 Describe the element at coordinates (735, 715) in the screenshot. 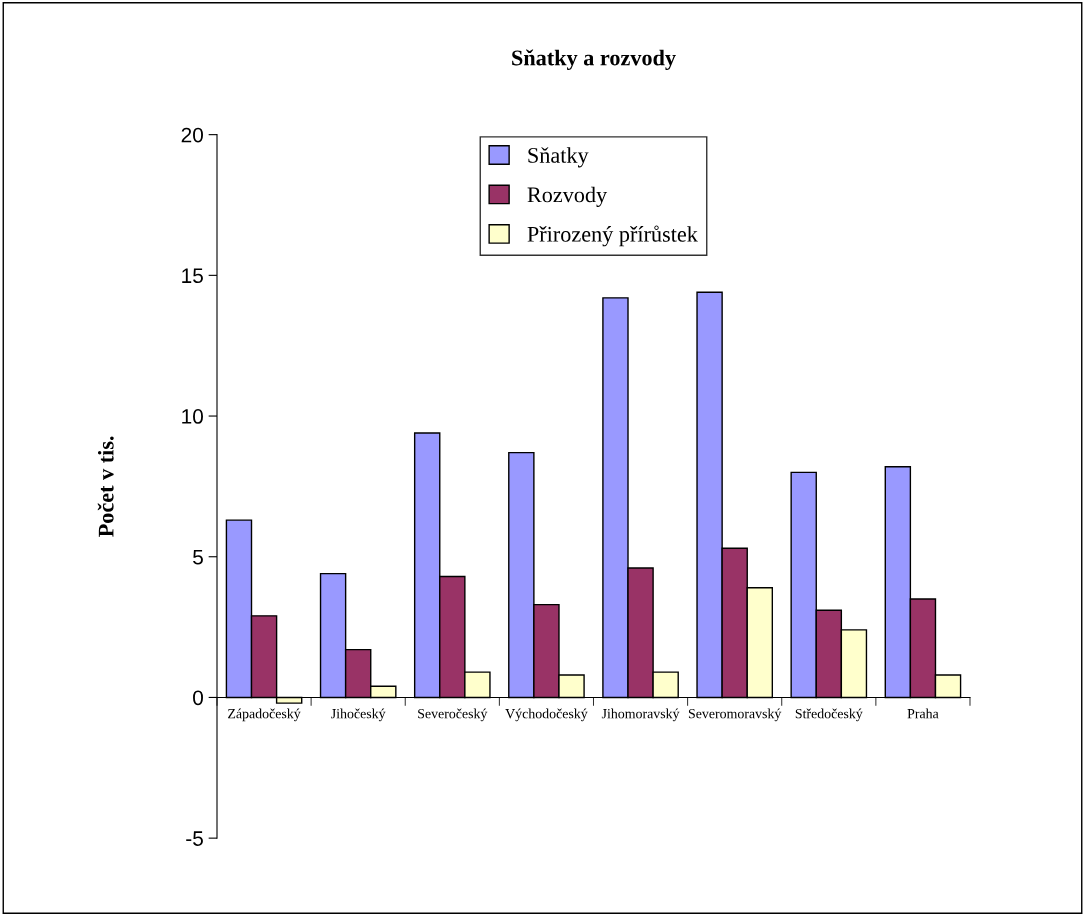

I see `x-tick-label: Severomoravský` at that location.